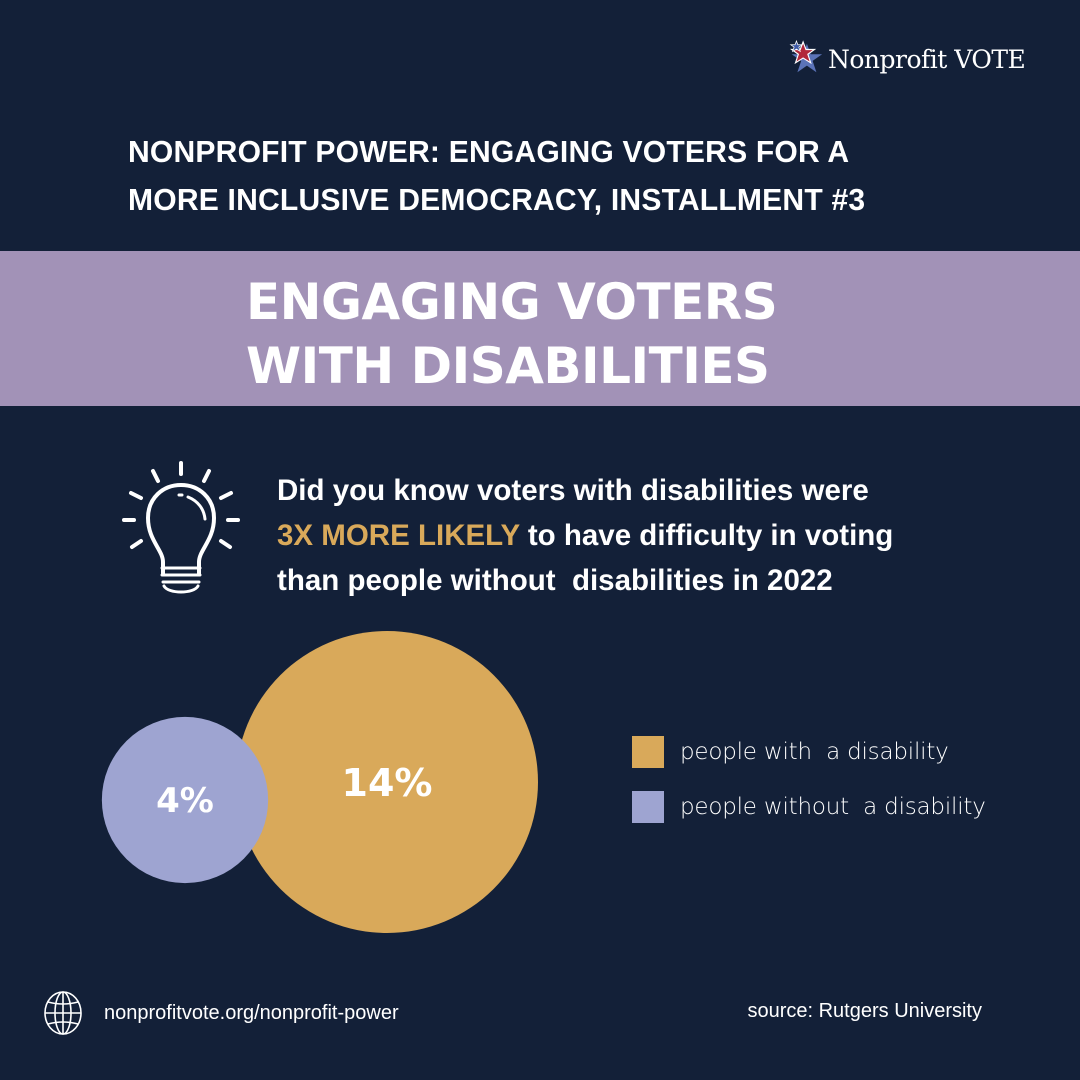 The image size is (1080, 1080). I want to click on lightbulb-icon, so click(181, 527).